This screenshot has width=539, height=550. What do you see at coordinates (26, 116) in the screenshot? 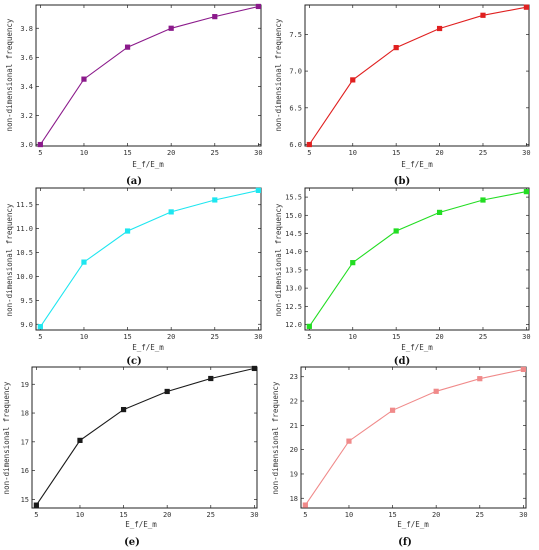
I see `y-tick-label: 3.2` at bounding box center [26, 116].